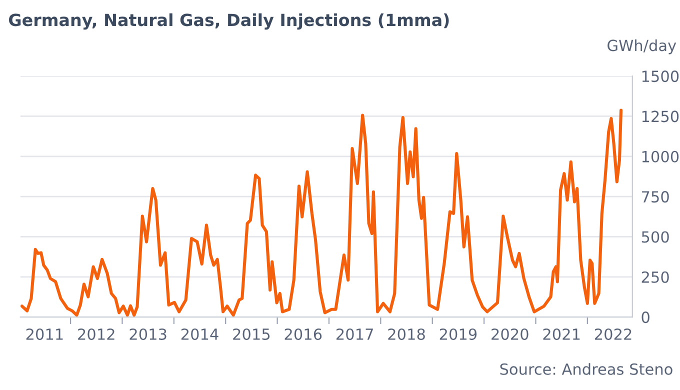 The image size is (680, 390). What do you see at coordinates (354, 334) in the screenshot?
I see `x-tick-label: 2017` at bounding box center [354, 334].